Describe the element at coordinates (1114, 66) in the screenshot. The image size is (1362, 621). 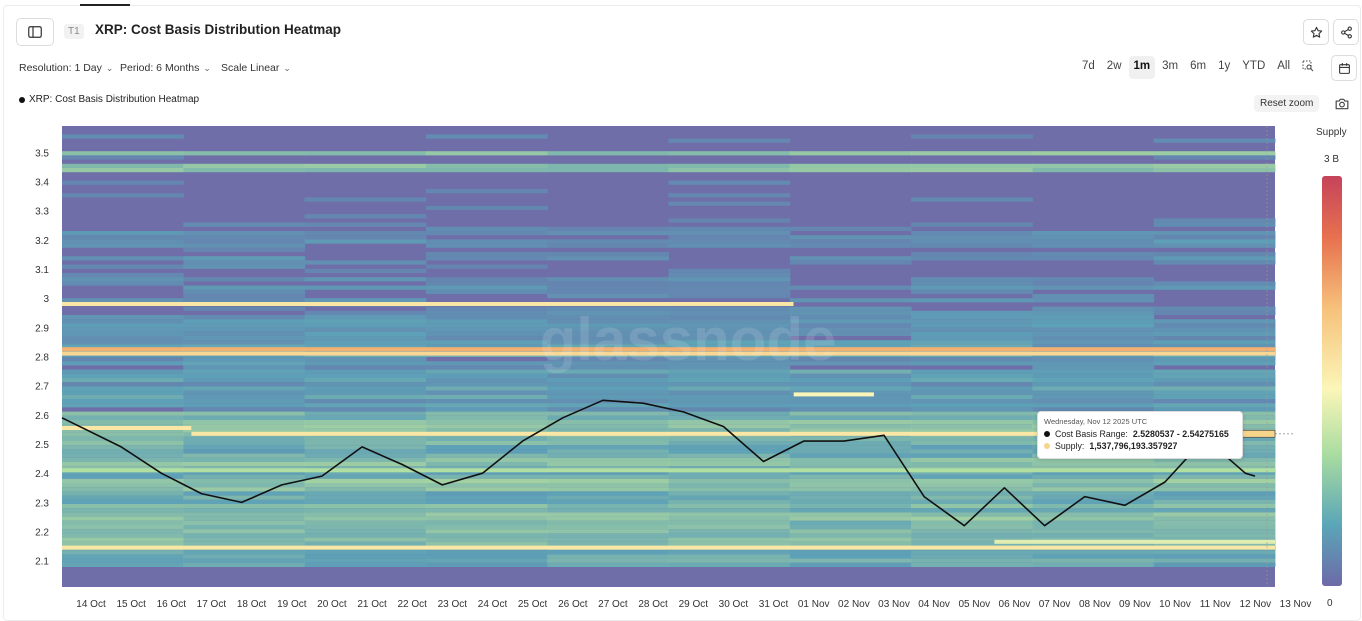
I see `period-2w: 2w` at that location.